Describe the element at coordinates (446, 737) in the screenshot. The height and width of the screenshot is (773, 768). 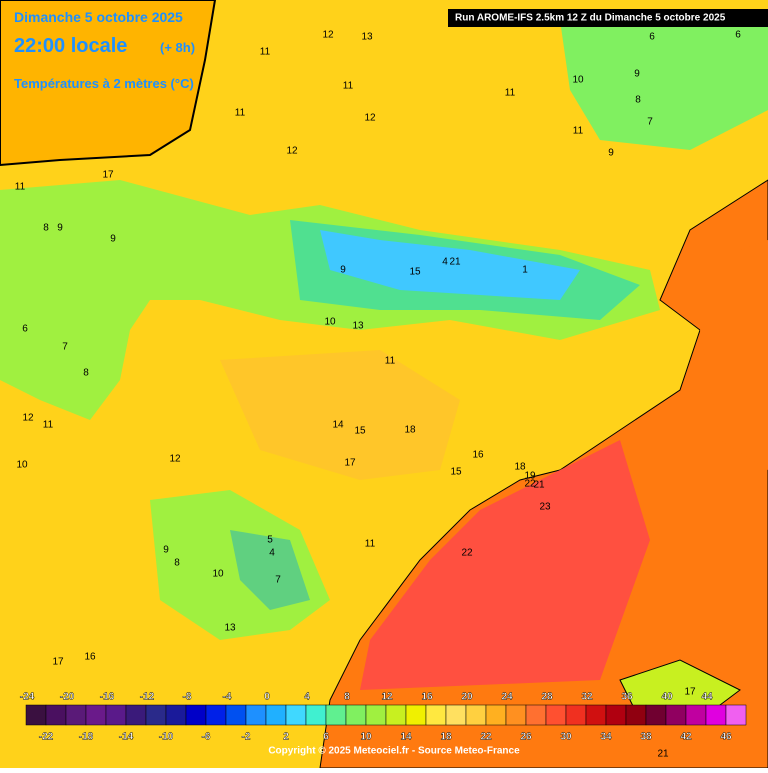
I see `colorbar-label: 18` at that location.